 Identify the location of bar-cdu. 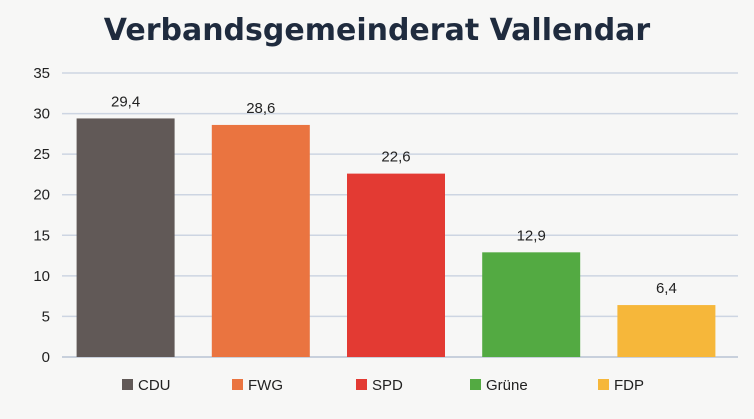
(125, 237).